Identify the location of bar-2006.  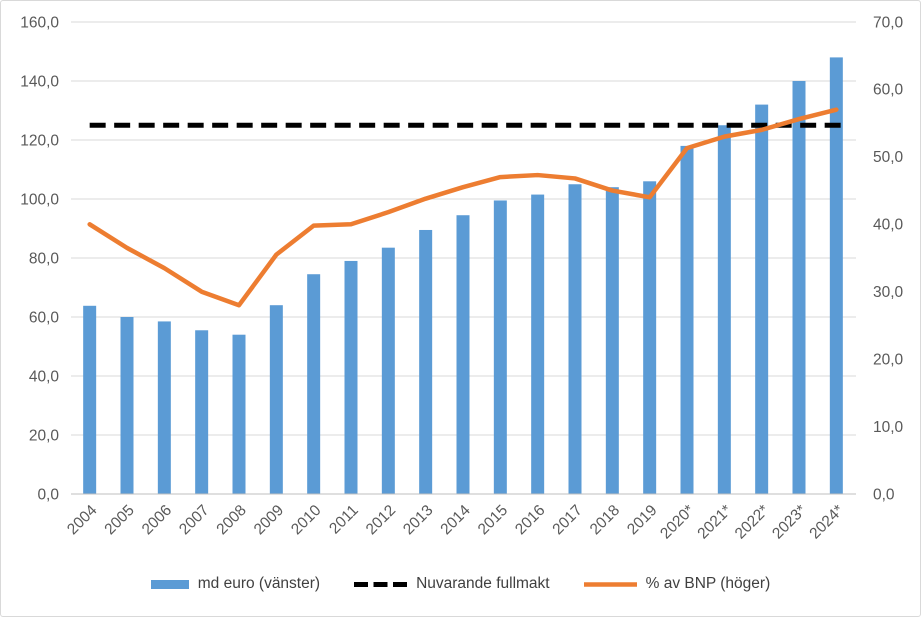
(164, 407).